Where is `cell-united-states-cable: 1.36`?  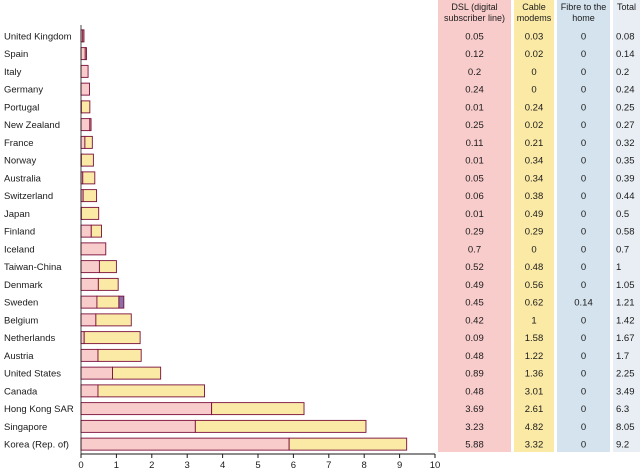
cell-united-states-cable: 1.36 is located at coordinates (534, 374).